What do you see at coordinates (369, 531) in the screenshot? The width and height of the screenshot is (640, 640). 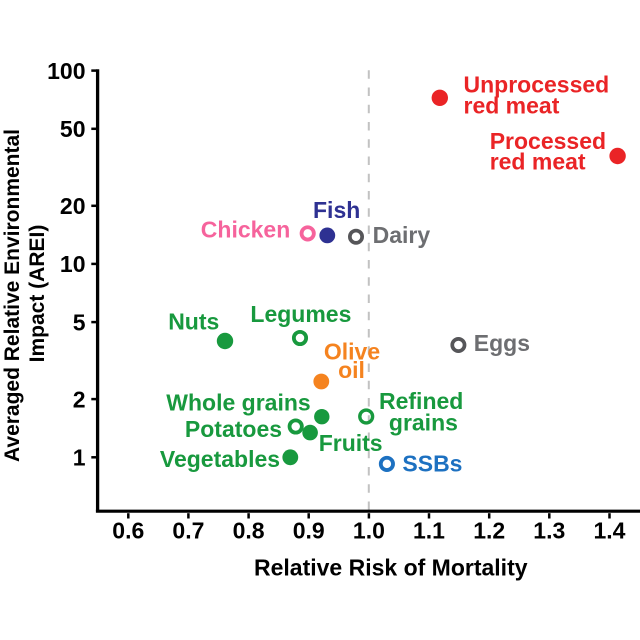 I see `svg-text: 1.0` at bounding box center [369, 531].